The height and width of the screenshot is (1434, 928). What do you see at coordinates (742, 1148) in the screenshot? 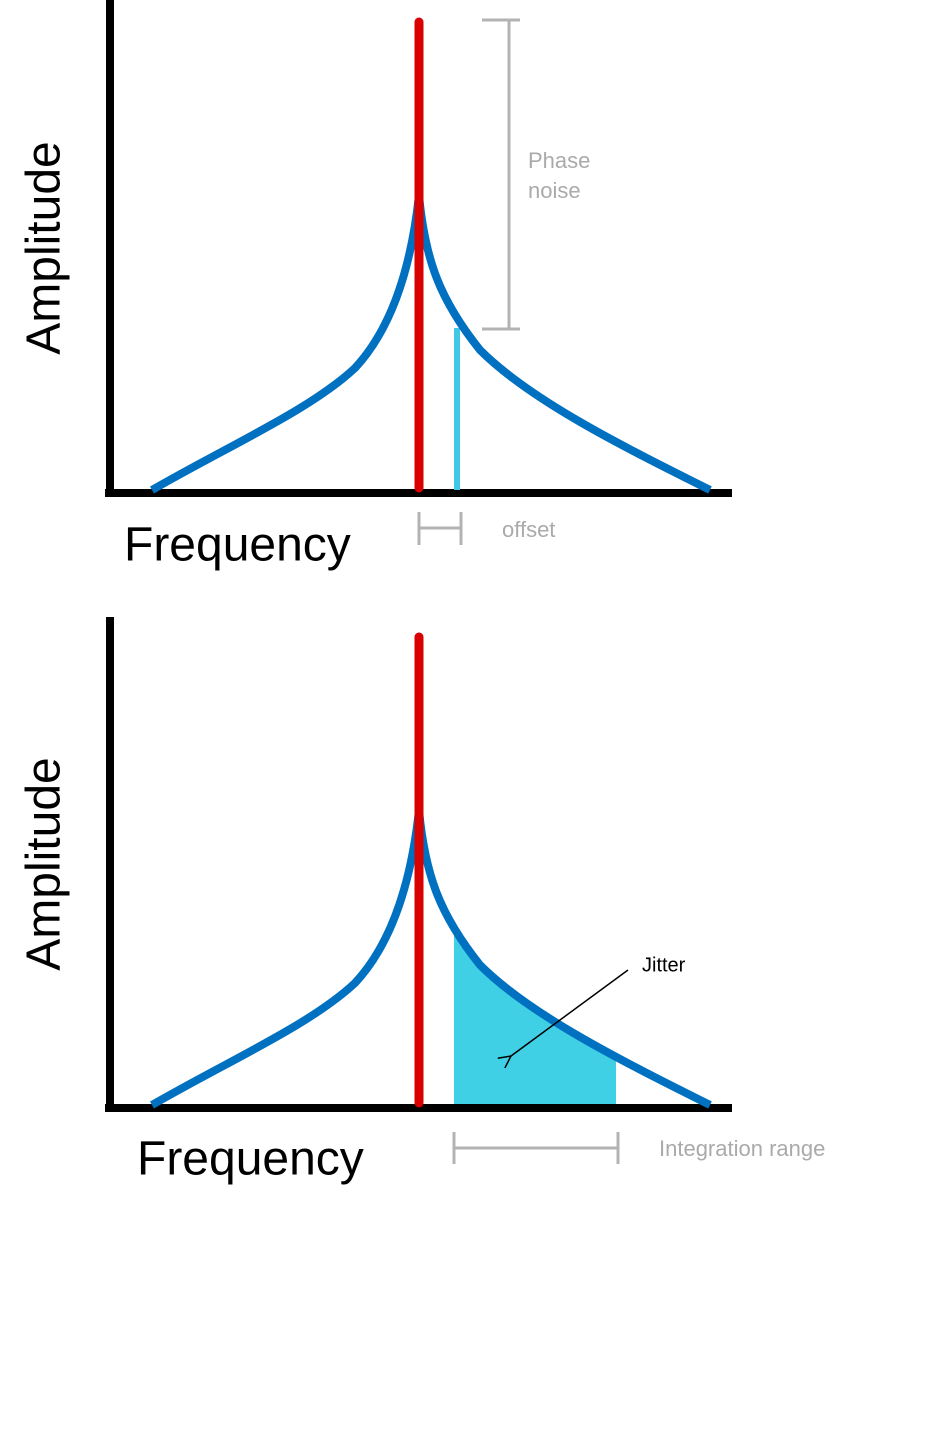
I see `integration-range-label: Integration range` at bounding box center [742, 1148].